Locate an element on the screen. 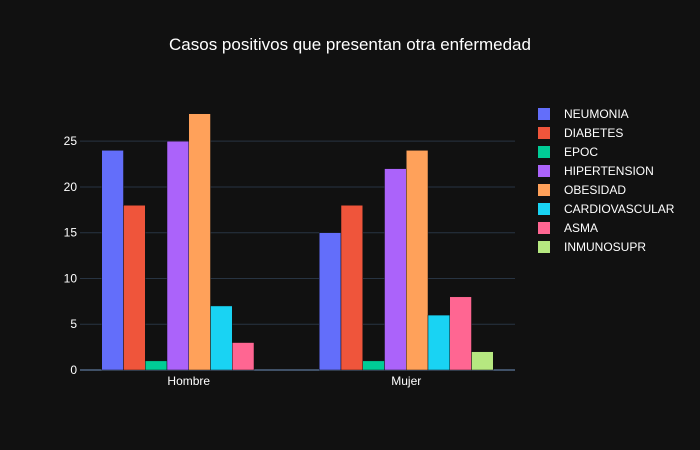 This screenshot has height=450, width=700. legend-label: OBESIDAD is located at coordinates (595, 190).